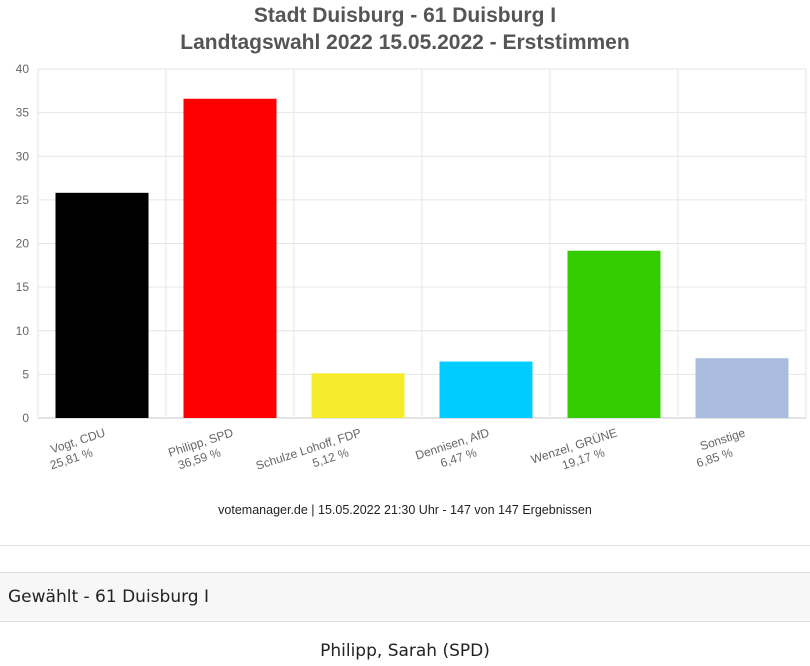 Image resolution: width=810 pixels, height=666 pixels. Describe the element at coordinates (25, 374) in the screenshot. I see `y-tick-label: 5` at that location.